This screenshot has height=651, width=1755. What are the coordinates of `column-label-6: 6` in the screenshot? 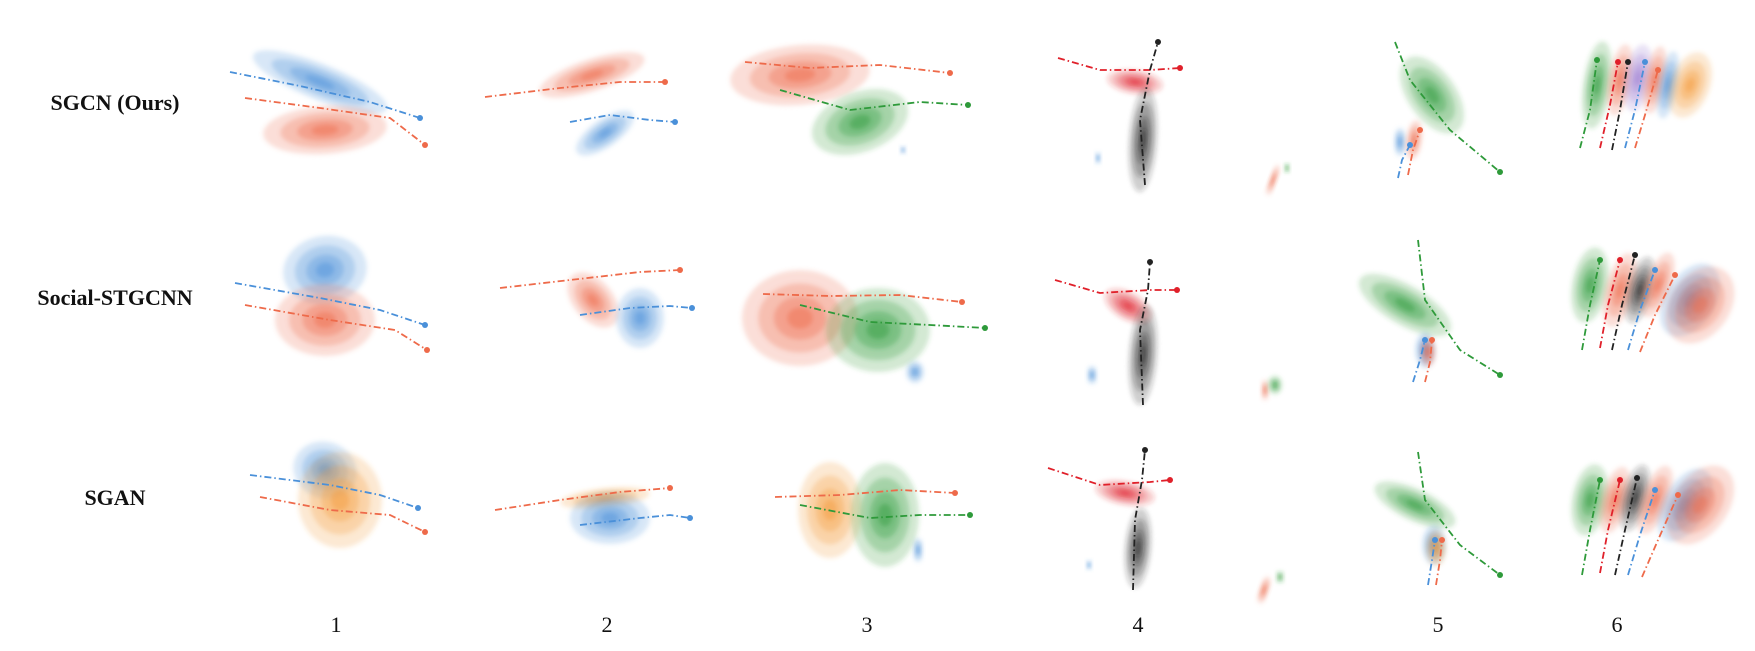 It's located at (1617, 624).